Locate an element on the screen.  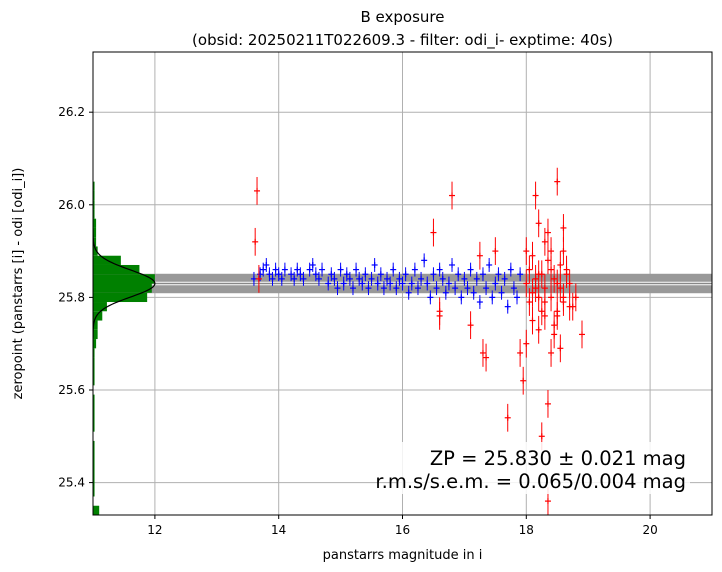
zeropoint-annotation: ZP = 25.830 ± 0.021 mag is located at coordinates (558, 458).